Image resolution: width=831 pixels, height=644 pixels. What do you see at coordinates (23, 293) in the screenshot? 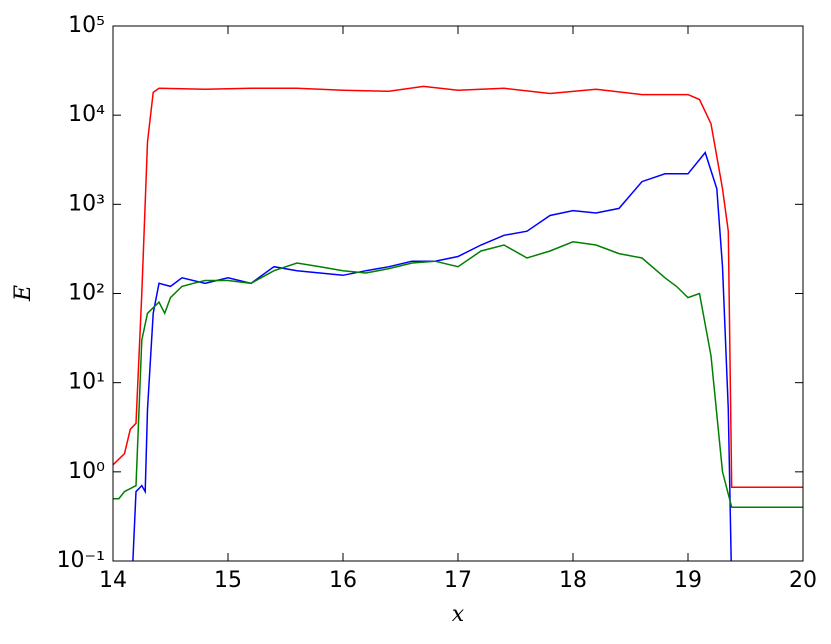
I see `y-axis-label: E` at bounding box center [23, 293].